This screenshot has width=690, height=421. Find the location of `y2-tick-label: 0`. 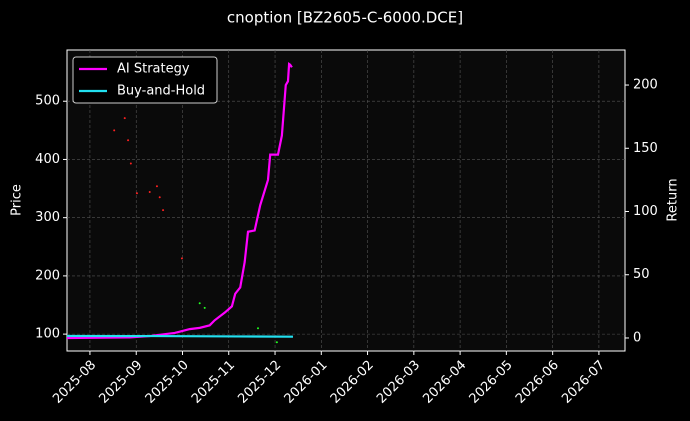

y2-tick-label: 0 is located at coordinates (637, 337).